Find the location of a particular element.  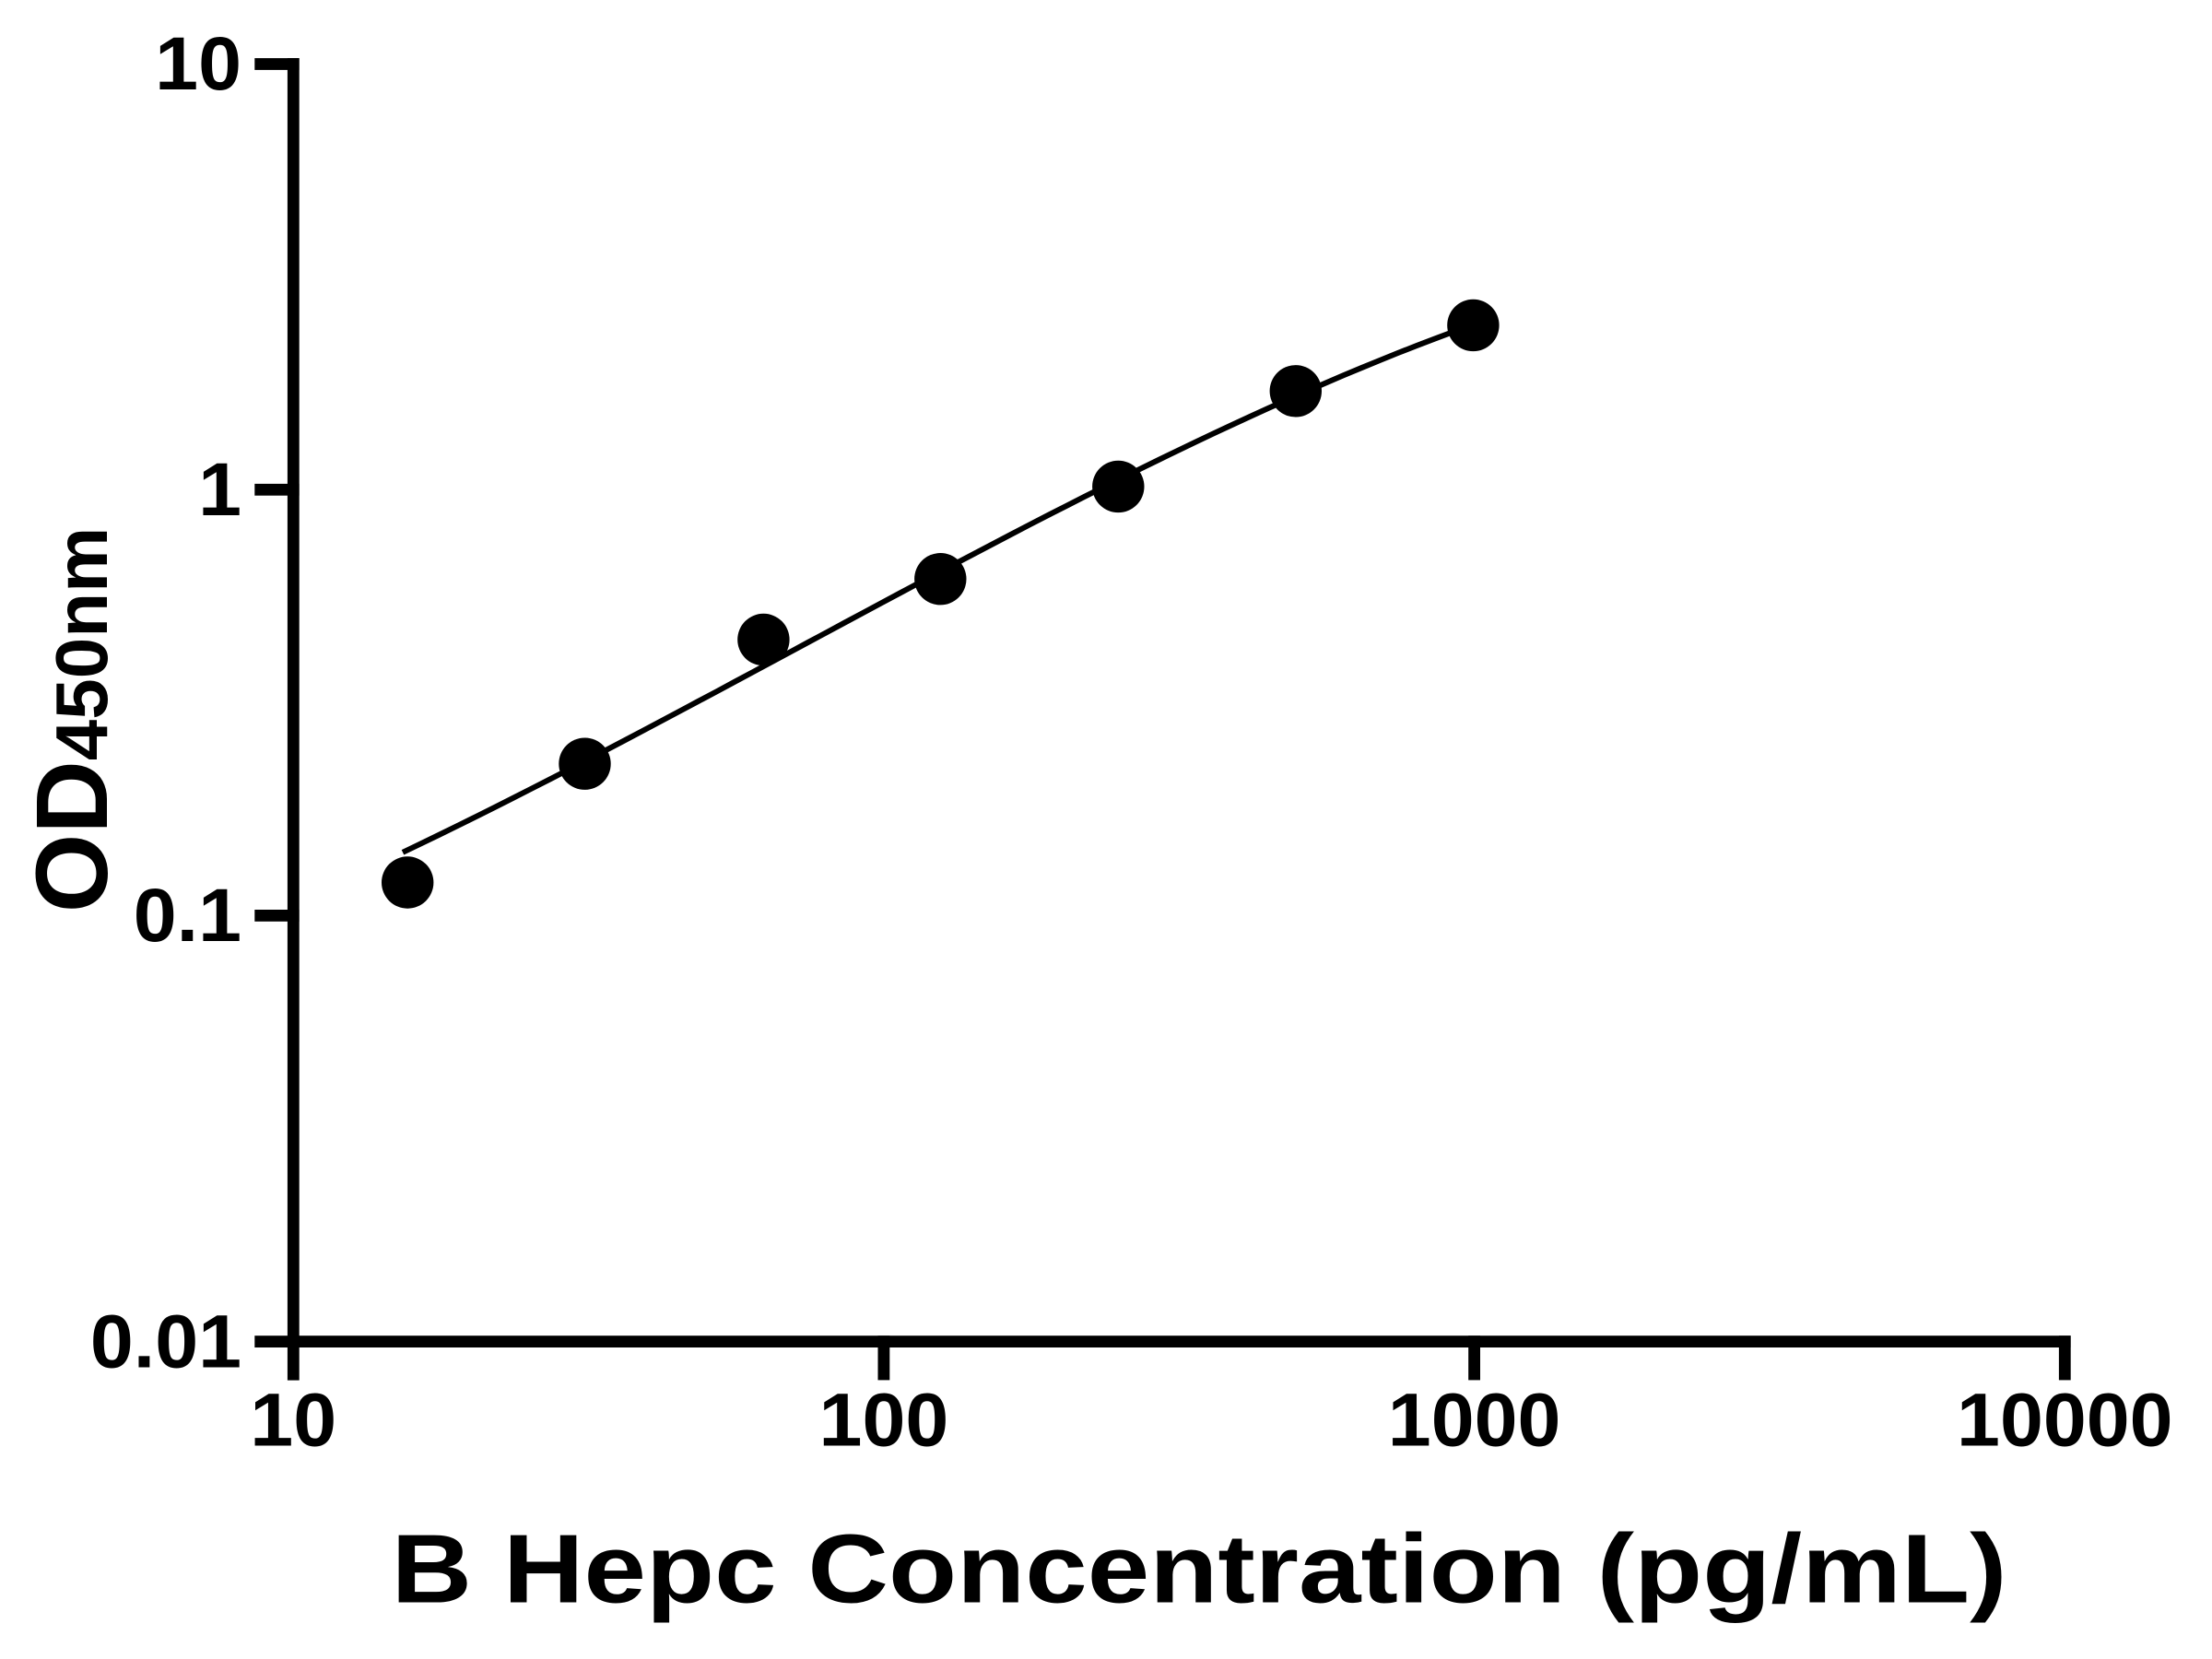

svg-text: 100 is located at coordinates (884, 1420).